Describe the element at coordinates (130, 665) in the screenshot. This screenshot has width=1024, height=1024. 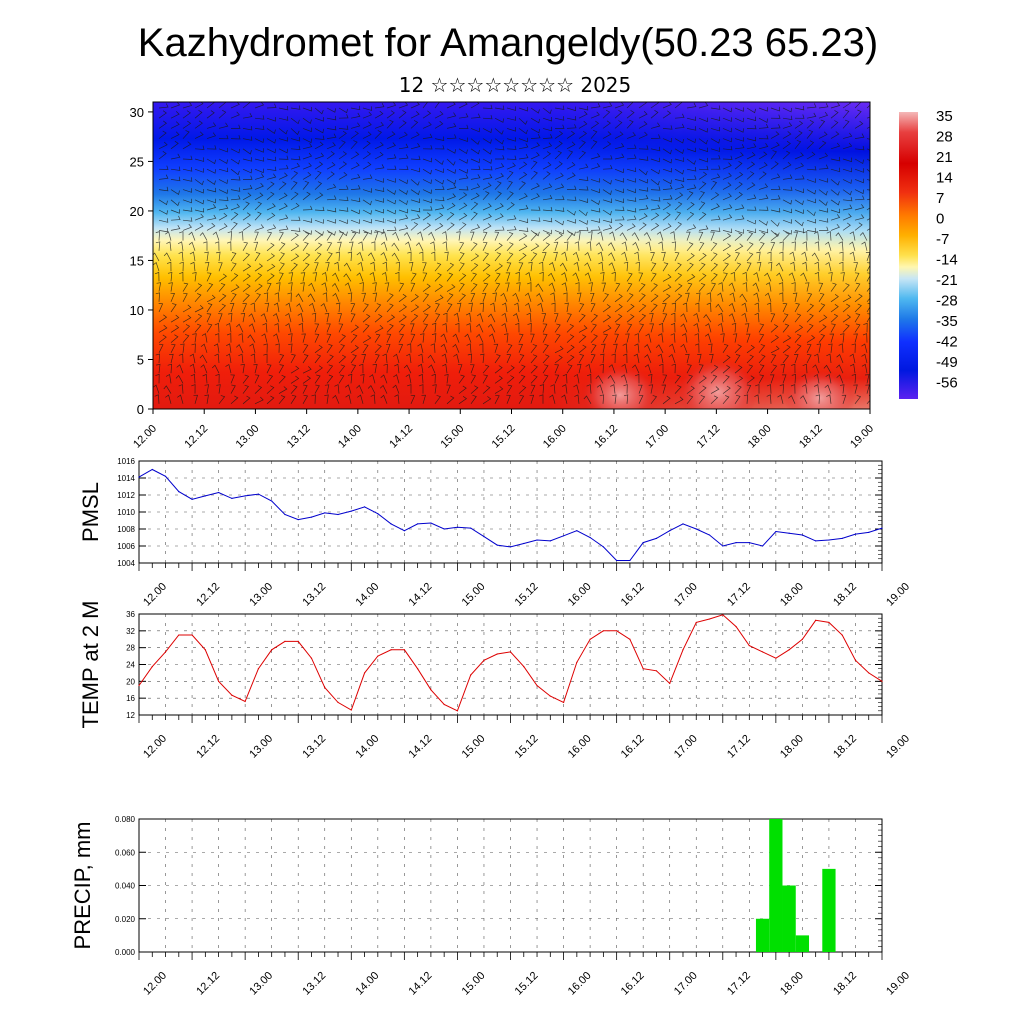
I see `y-tick-label: 24` at that location.